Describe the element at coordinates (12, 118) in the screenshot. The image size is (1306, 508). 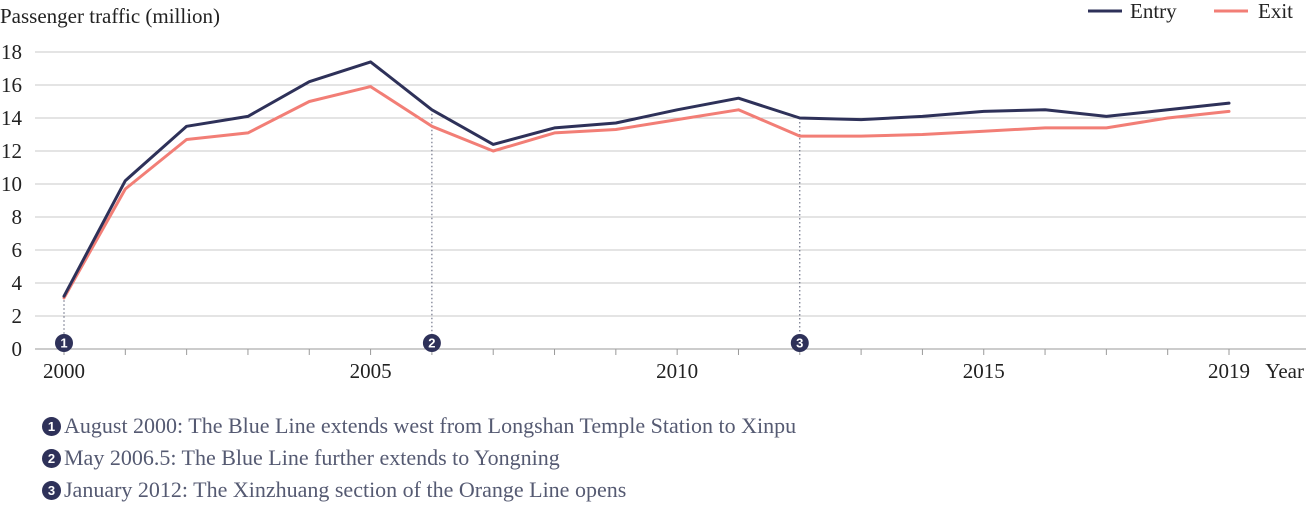
I see `y-tick-label-14: 14` at that location.